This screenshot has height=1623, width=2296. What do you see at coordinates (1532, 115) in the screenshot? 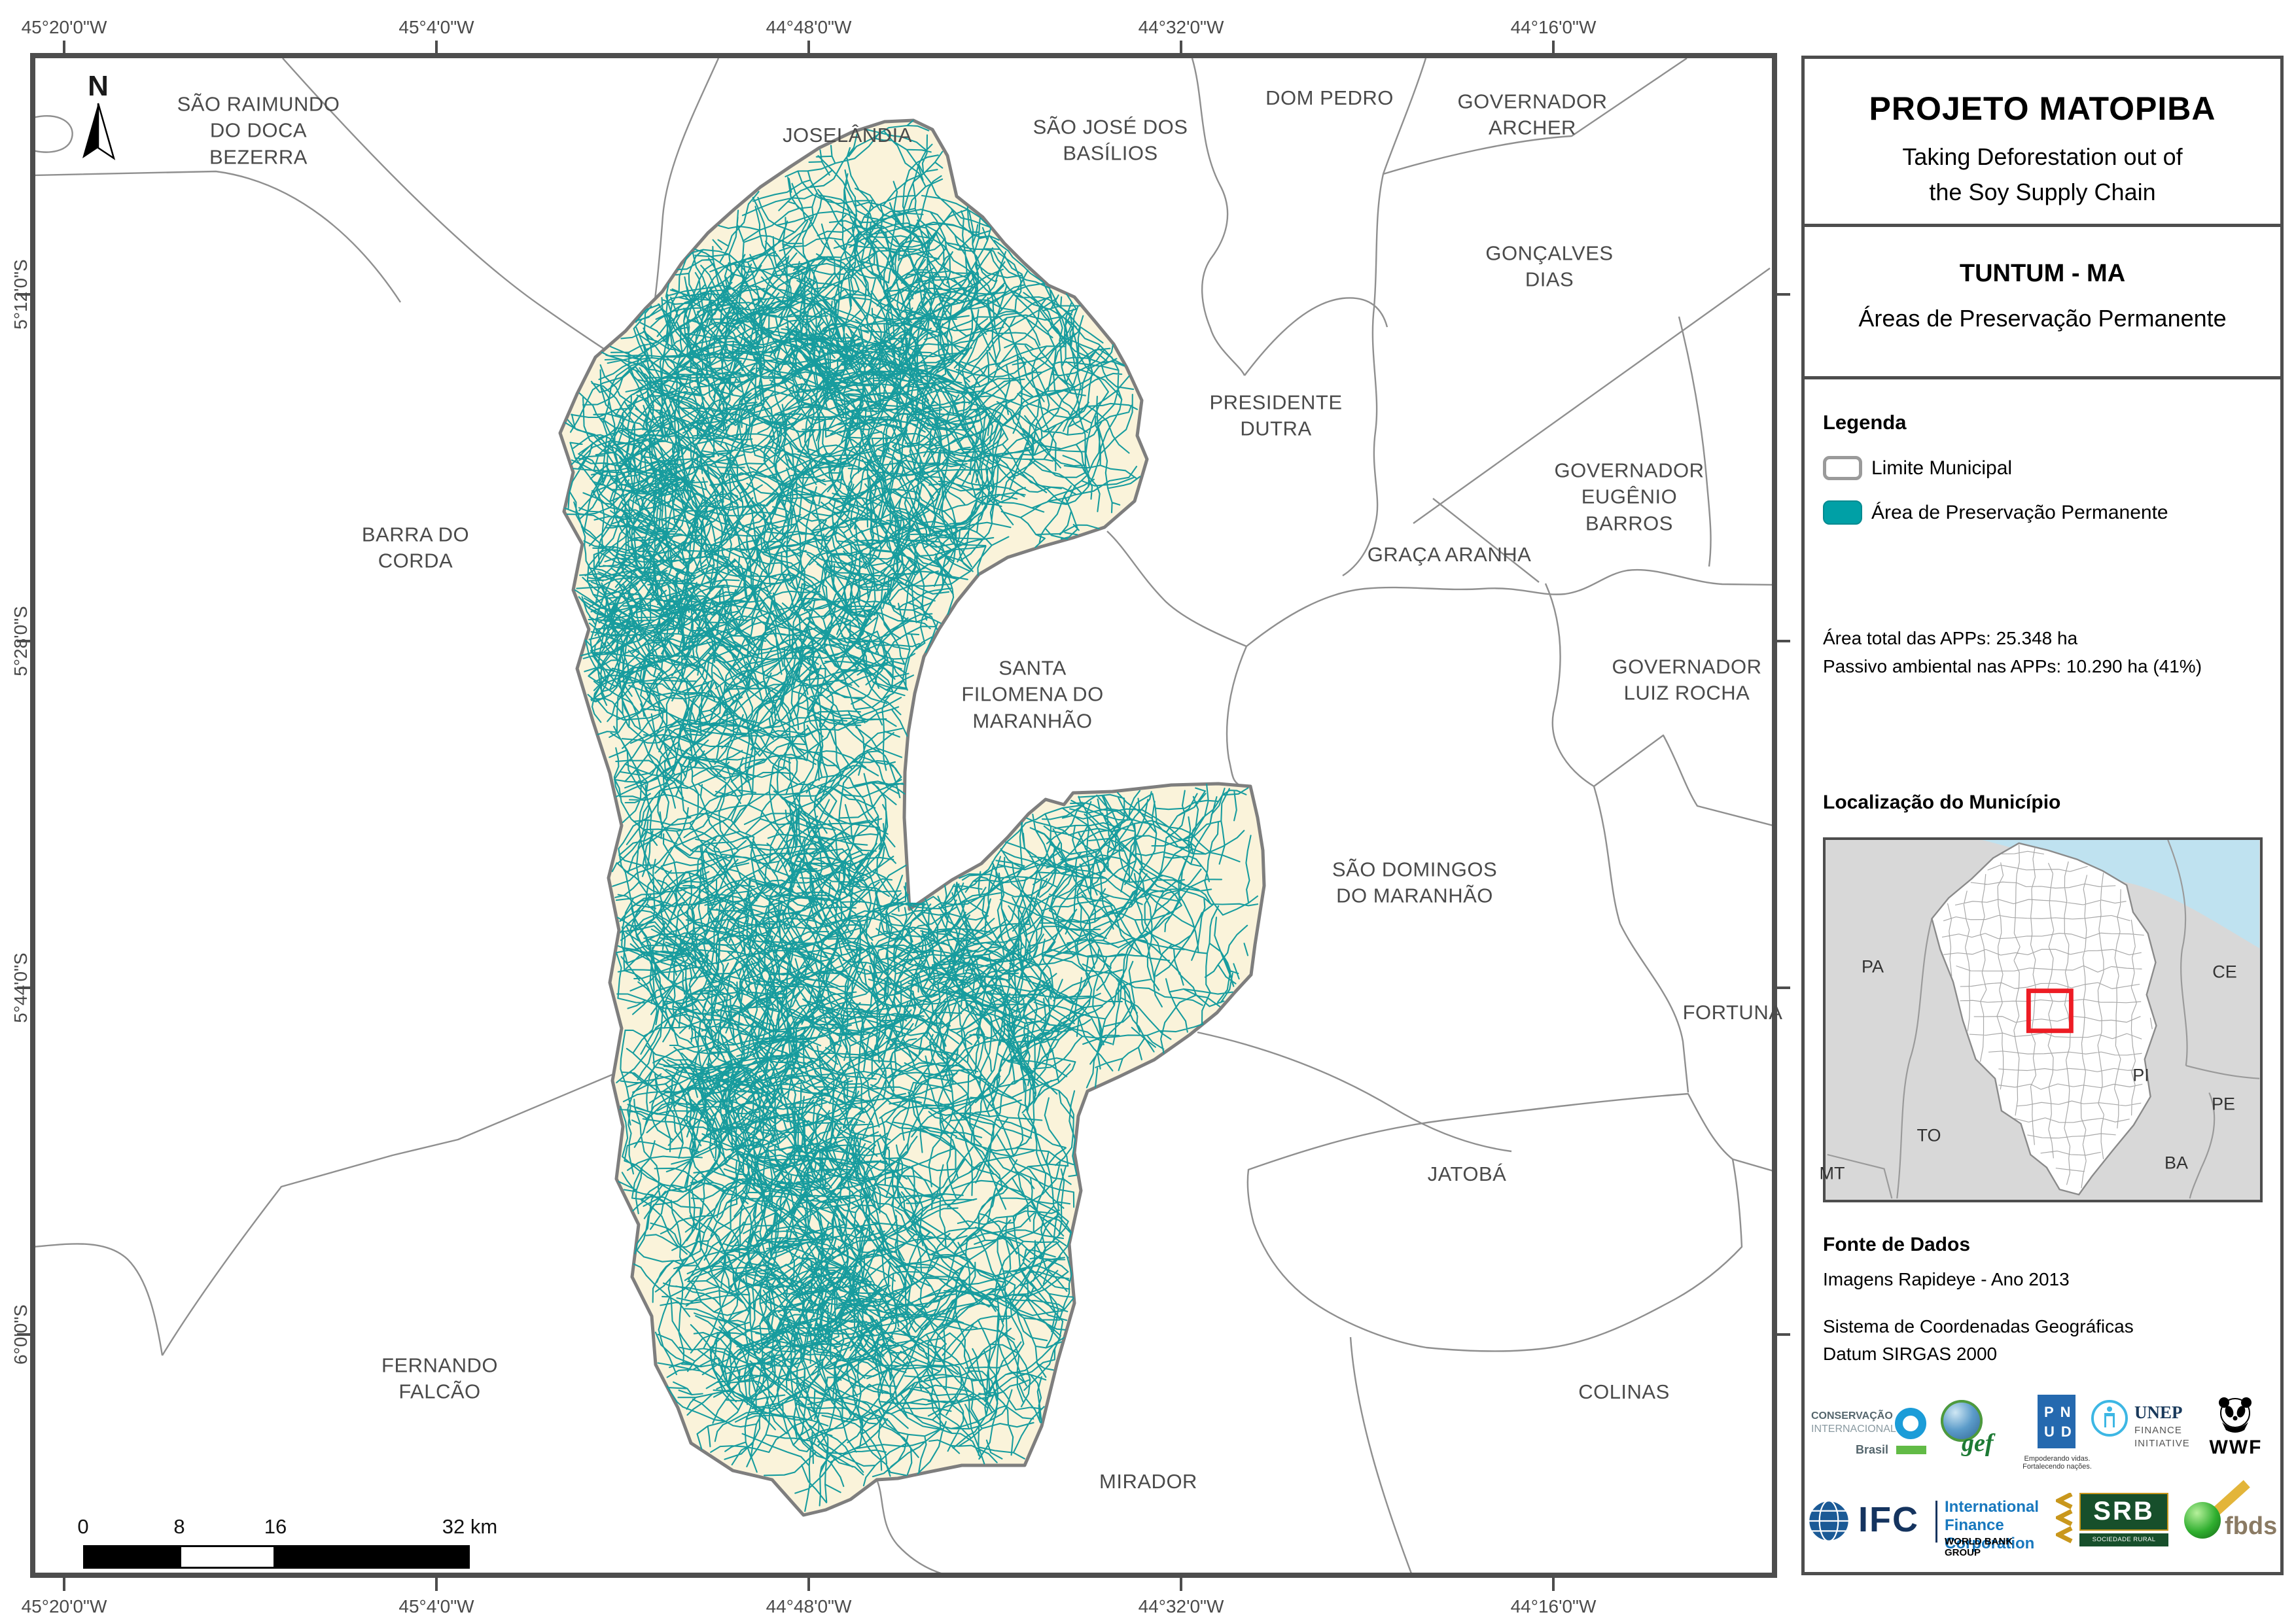
I see `municipality-label: GOVERNADOR ARCHER` at bounding box center [1532, 115].